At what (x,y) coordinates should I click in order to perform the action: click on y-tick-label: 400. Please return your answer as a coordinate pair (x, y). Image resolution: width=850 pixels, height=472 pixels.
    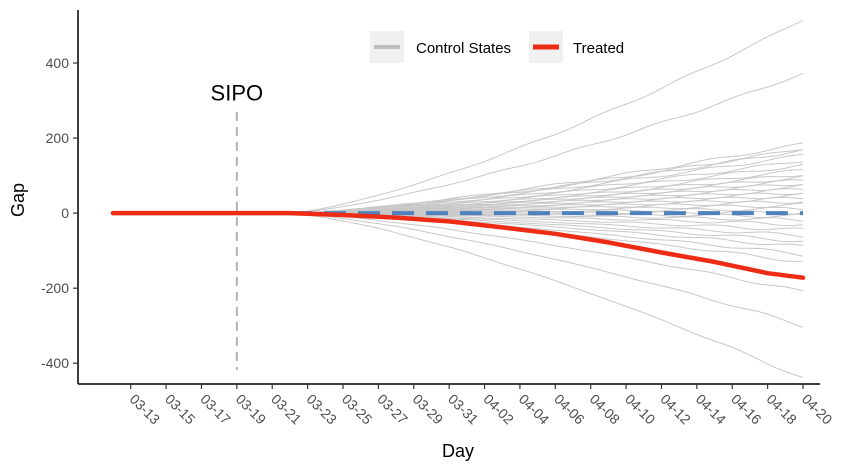
    Looking at the image, I should click on (58, 63).